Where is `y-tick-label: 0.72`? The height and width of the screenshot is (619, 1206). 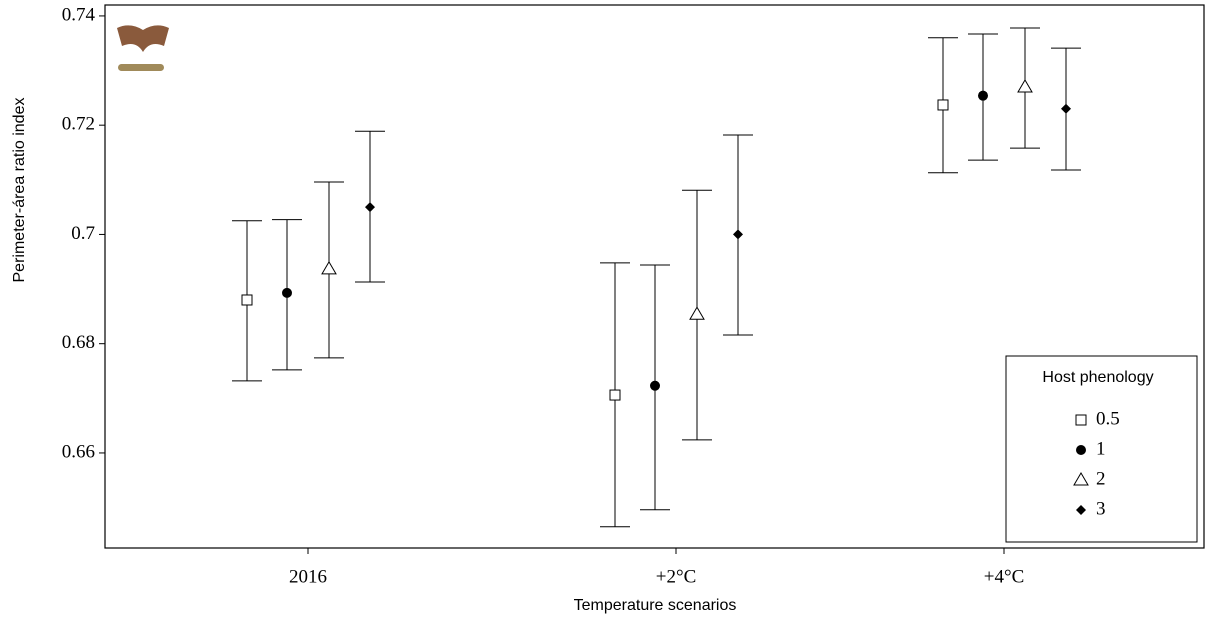
y-tick-label: 0.72 is located at coordinates (78, 124).